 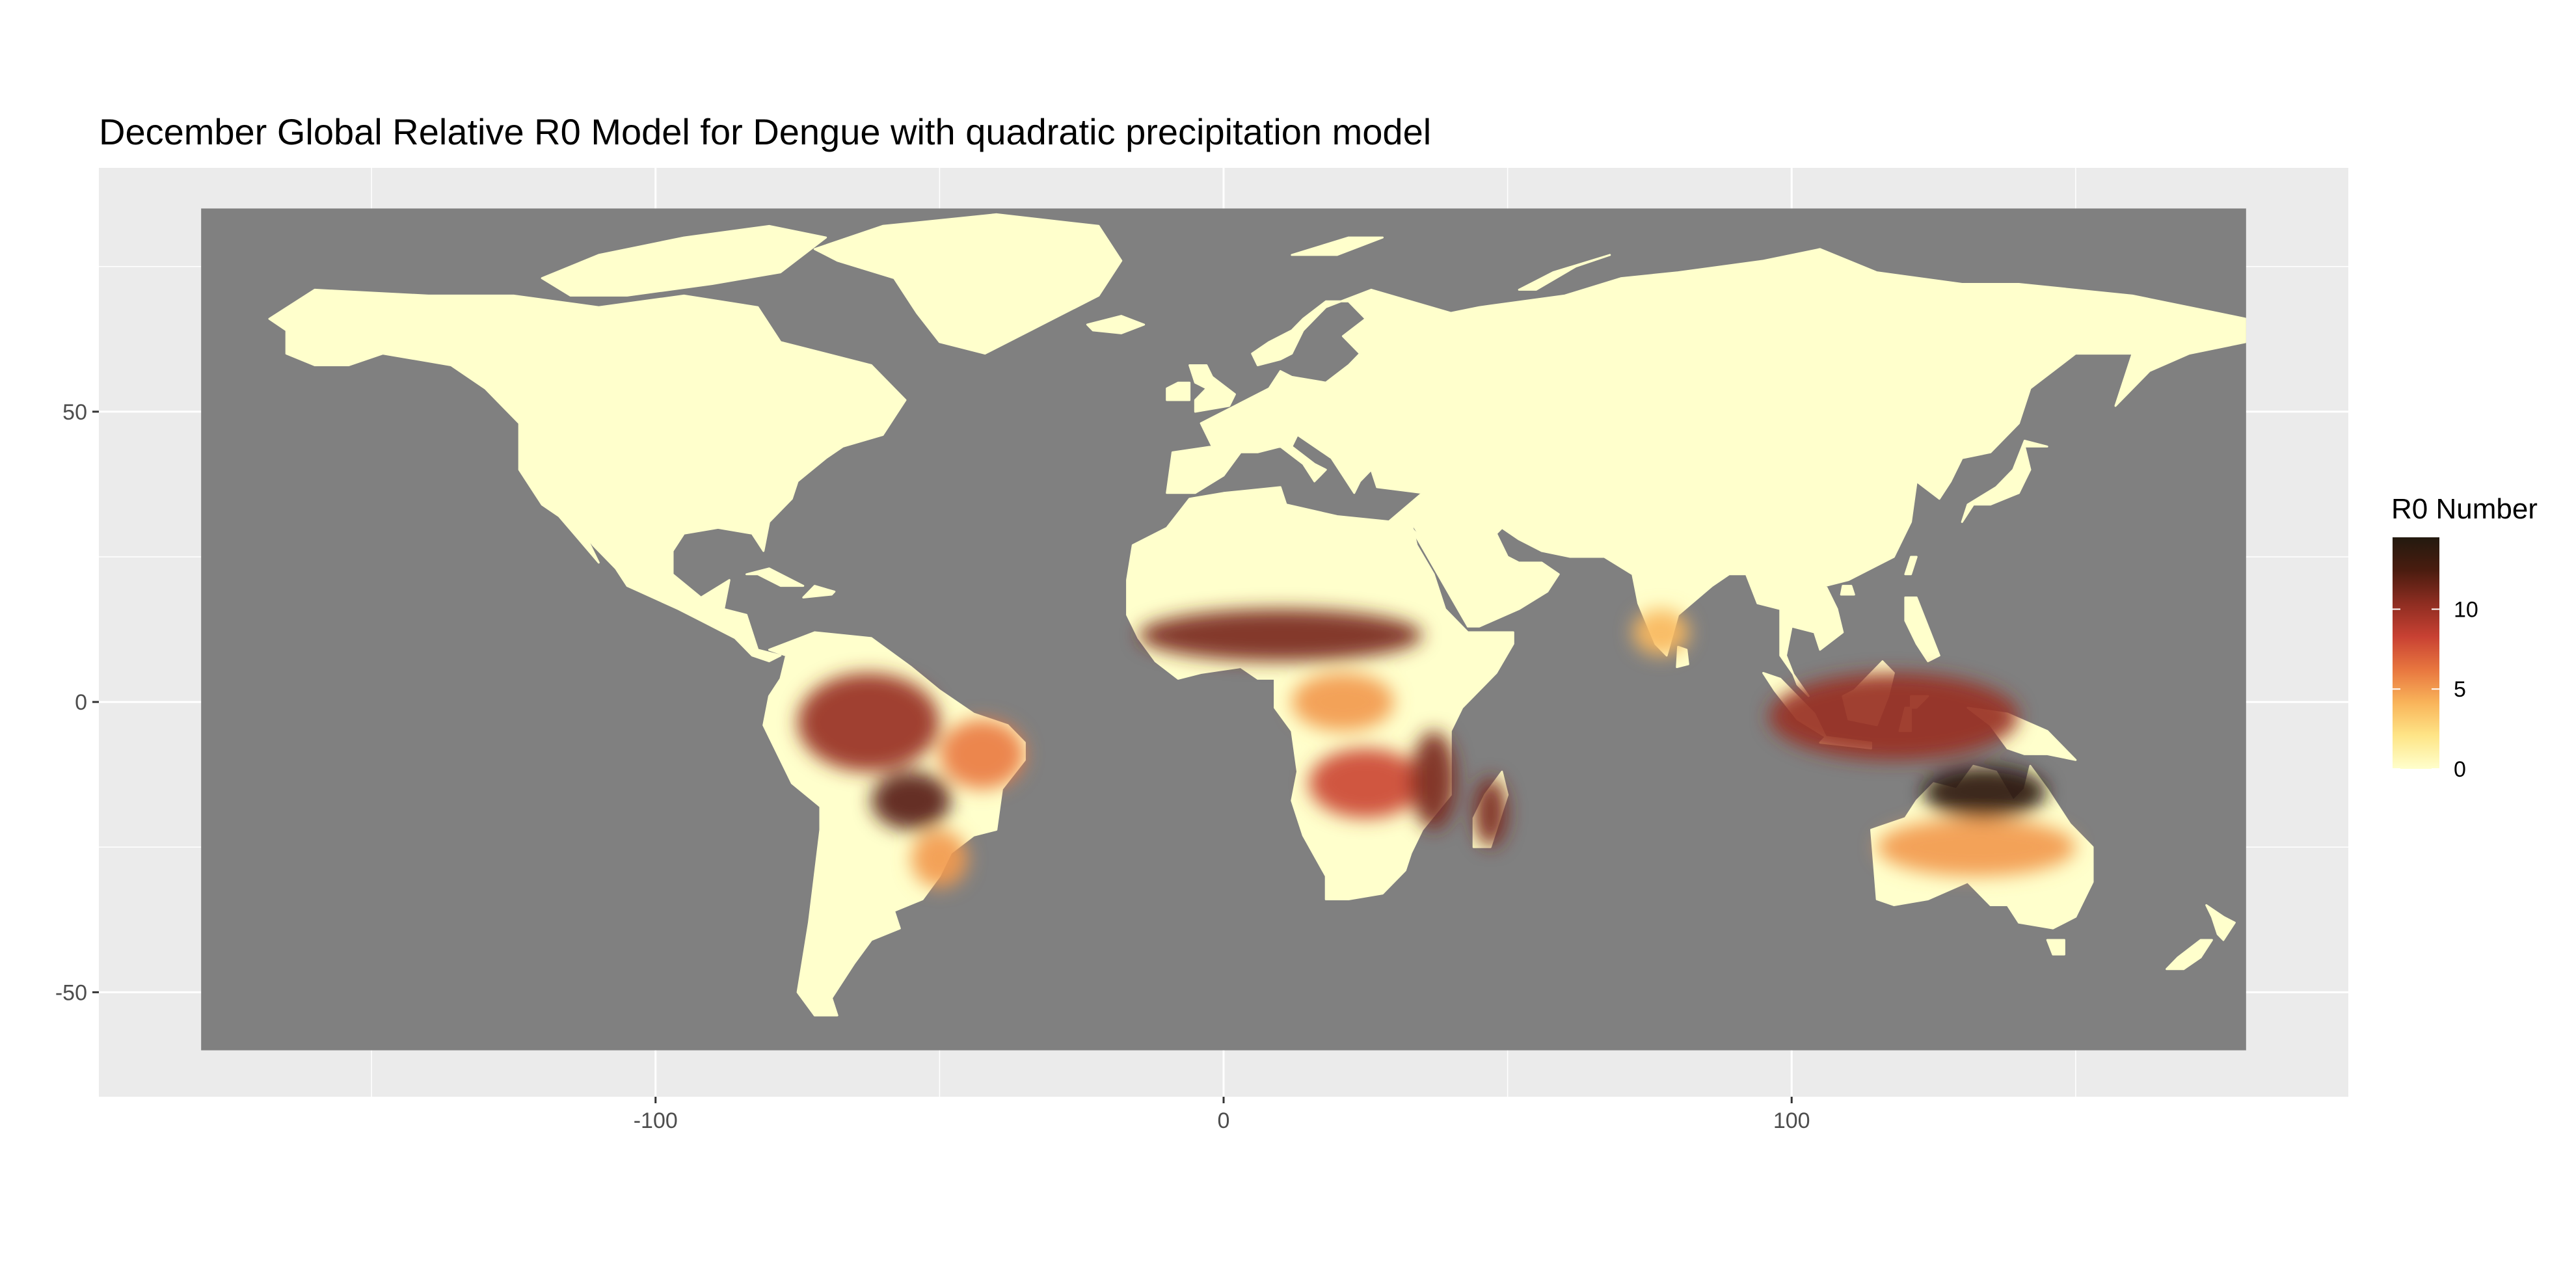 What do you see at coordinates (2466, 609) in the screenshot?
I see `legend-label: 10` at bounding box center [2466, 609].